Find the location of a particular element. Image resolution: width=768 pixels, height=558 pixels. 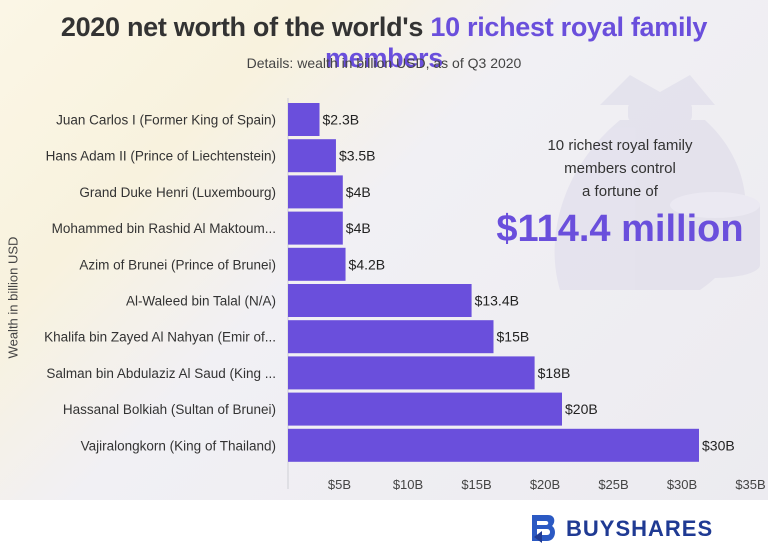

buyshares-logo-icon is located at coordinates (543, 529).